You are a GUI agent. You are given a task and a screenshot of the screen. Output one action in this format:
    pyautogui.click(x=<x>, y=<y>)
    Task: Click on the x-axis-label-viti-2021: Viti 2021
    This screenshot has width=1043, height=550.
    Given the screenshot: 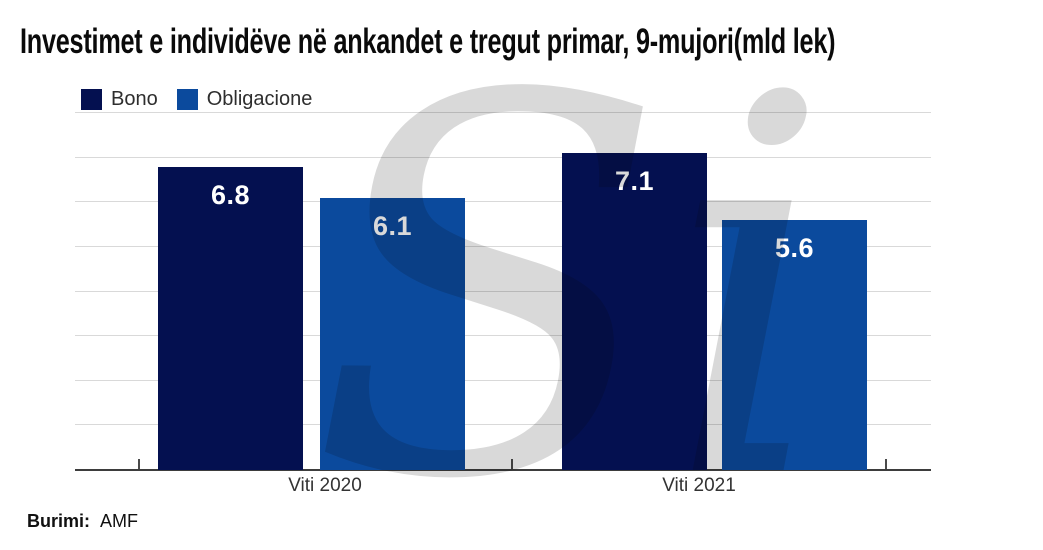 What is the action you would take?
    pyautogui.click(x=699, y=485)
    